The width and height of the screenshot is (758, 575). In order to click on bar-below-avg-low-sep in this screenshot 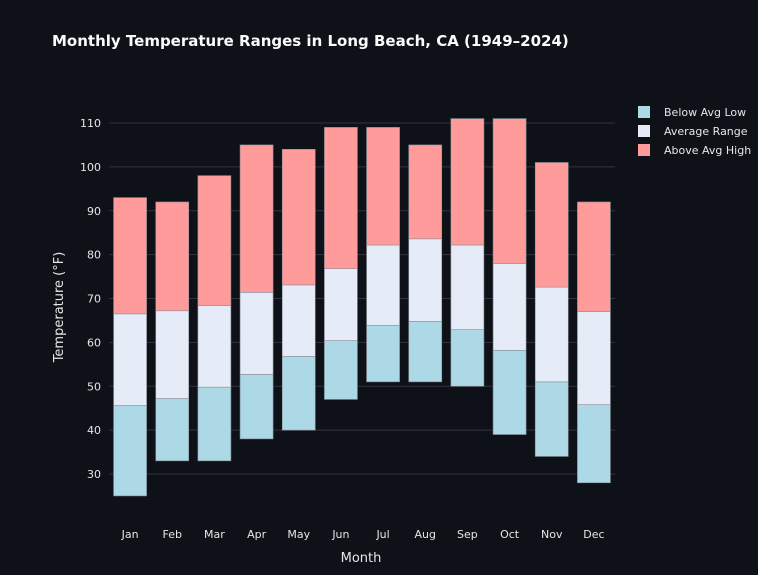, I will do `click(467, 358)`.